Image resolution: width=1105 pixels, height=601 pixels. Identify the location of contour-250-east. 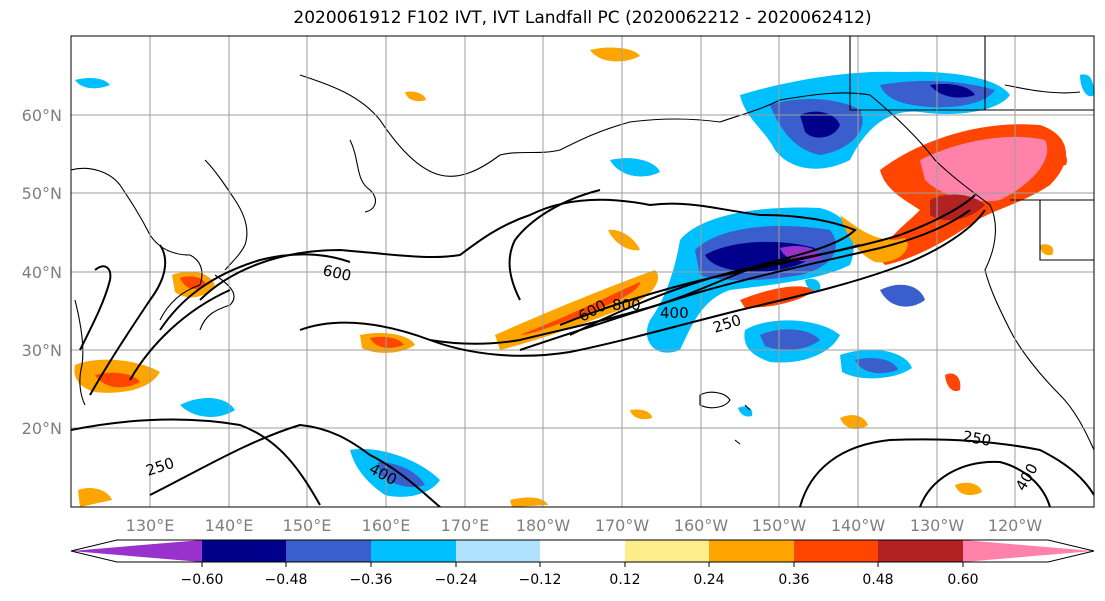
(946, 472).